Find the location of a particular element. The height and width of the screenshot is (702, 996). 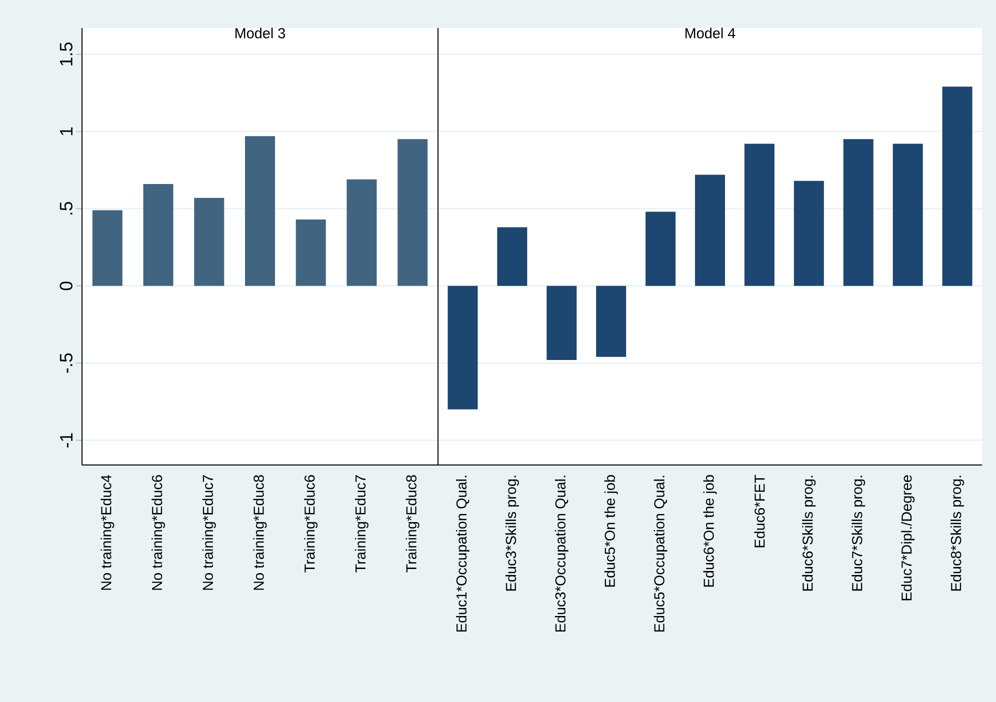

y-tick-label: 1.5 is located at coordinates (66, 54).